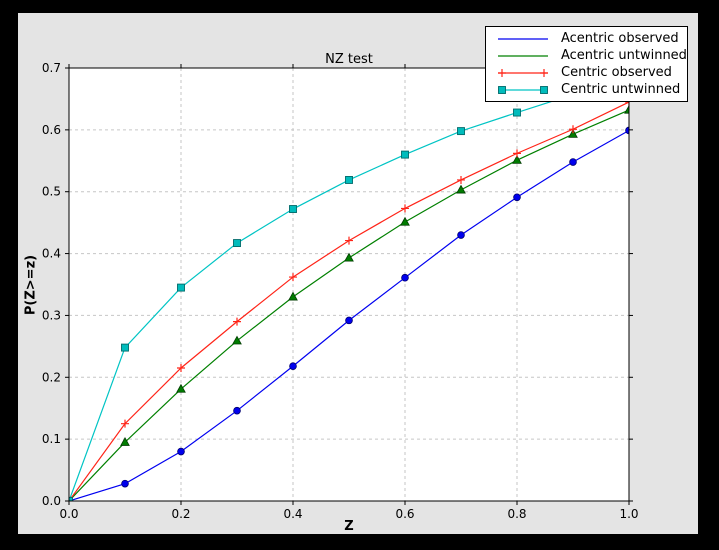  What do you see at coordinates (51, 501) in the screenshot?
I see `y-tick-label: 0.0` at bounding box center [51, 501].